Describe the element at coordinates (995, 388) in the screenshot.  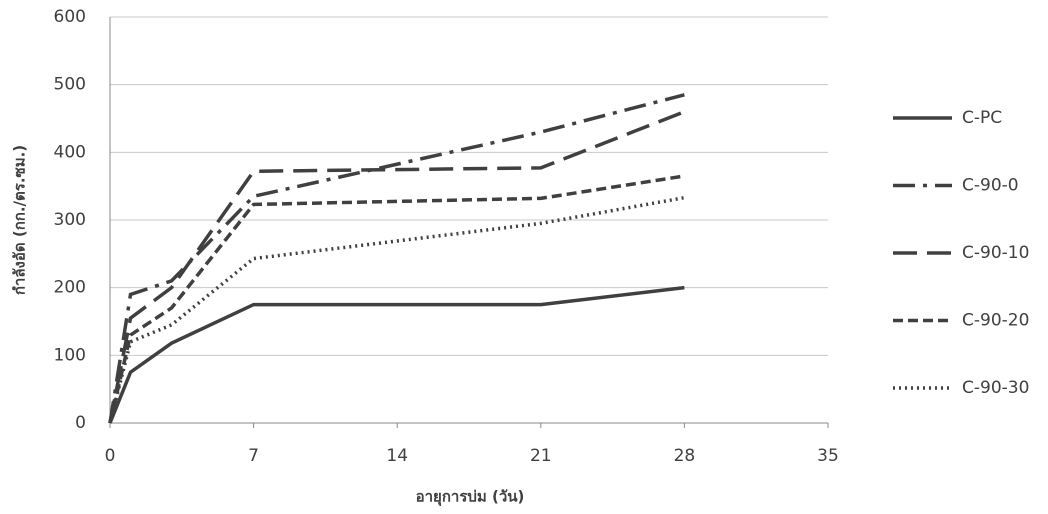
I see `legend-label: C-90-30` at that location.